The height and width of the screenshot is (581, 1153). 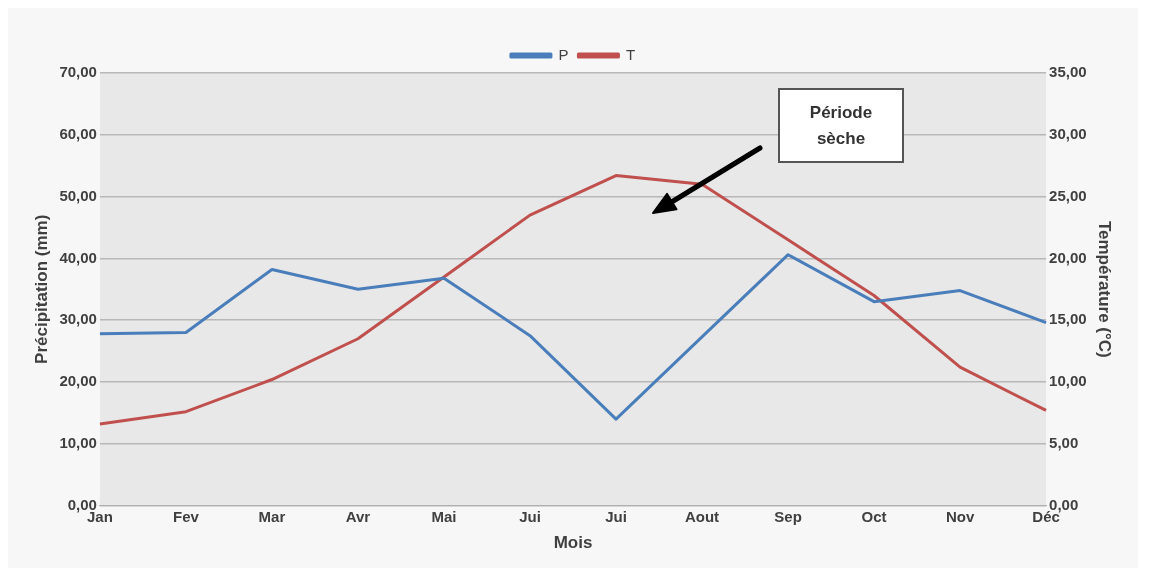 What do you see at coordinates (1068, 319) in the screenshot?
I see `y2-tick-label: 15,00` at bounding box center [1068, 319].